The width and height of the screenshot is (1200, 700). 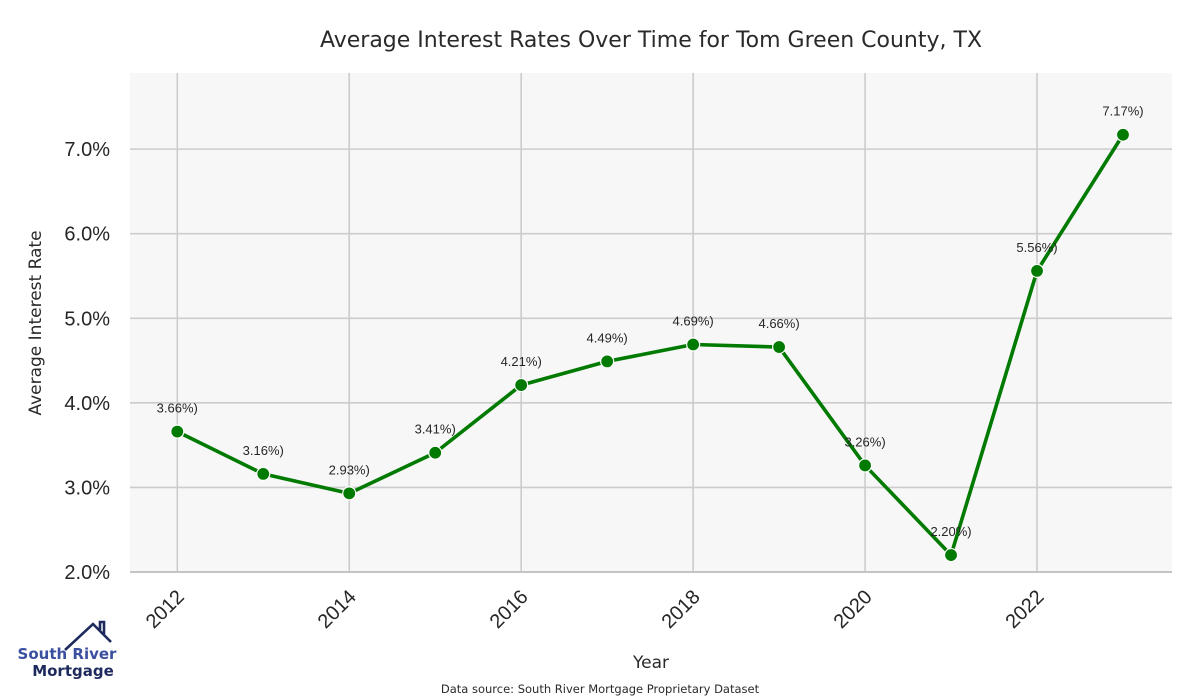 What do you see at coordinates (1122, 111) in the screenshot?
I see `data-label: 7.17%)` at bounding box center [1122, 111].